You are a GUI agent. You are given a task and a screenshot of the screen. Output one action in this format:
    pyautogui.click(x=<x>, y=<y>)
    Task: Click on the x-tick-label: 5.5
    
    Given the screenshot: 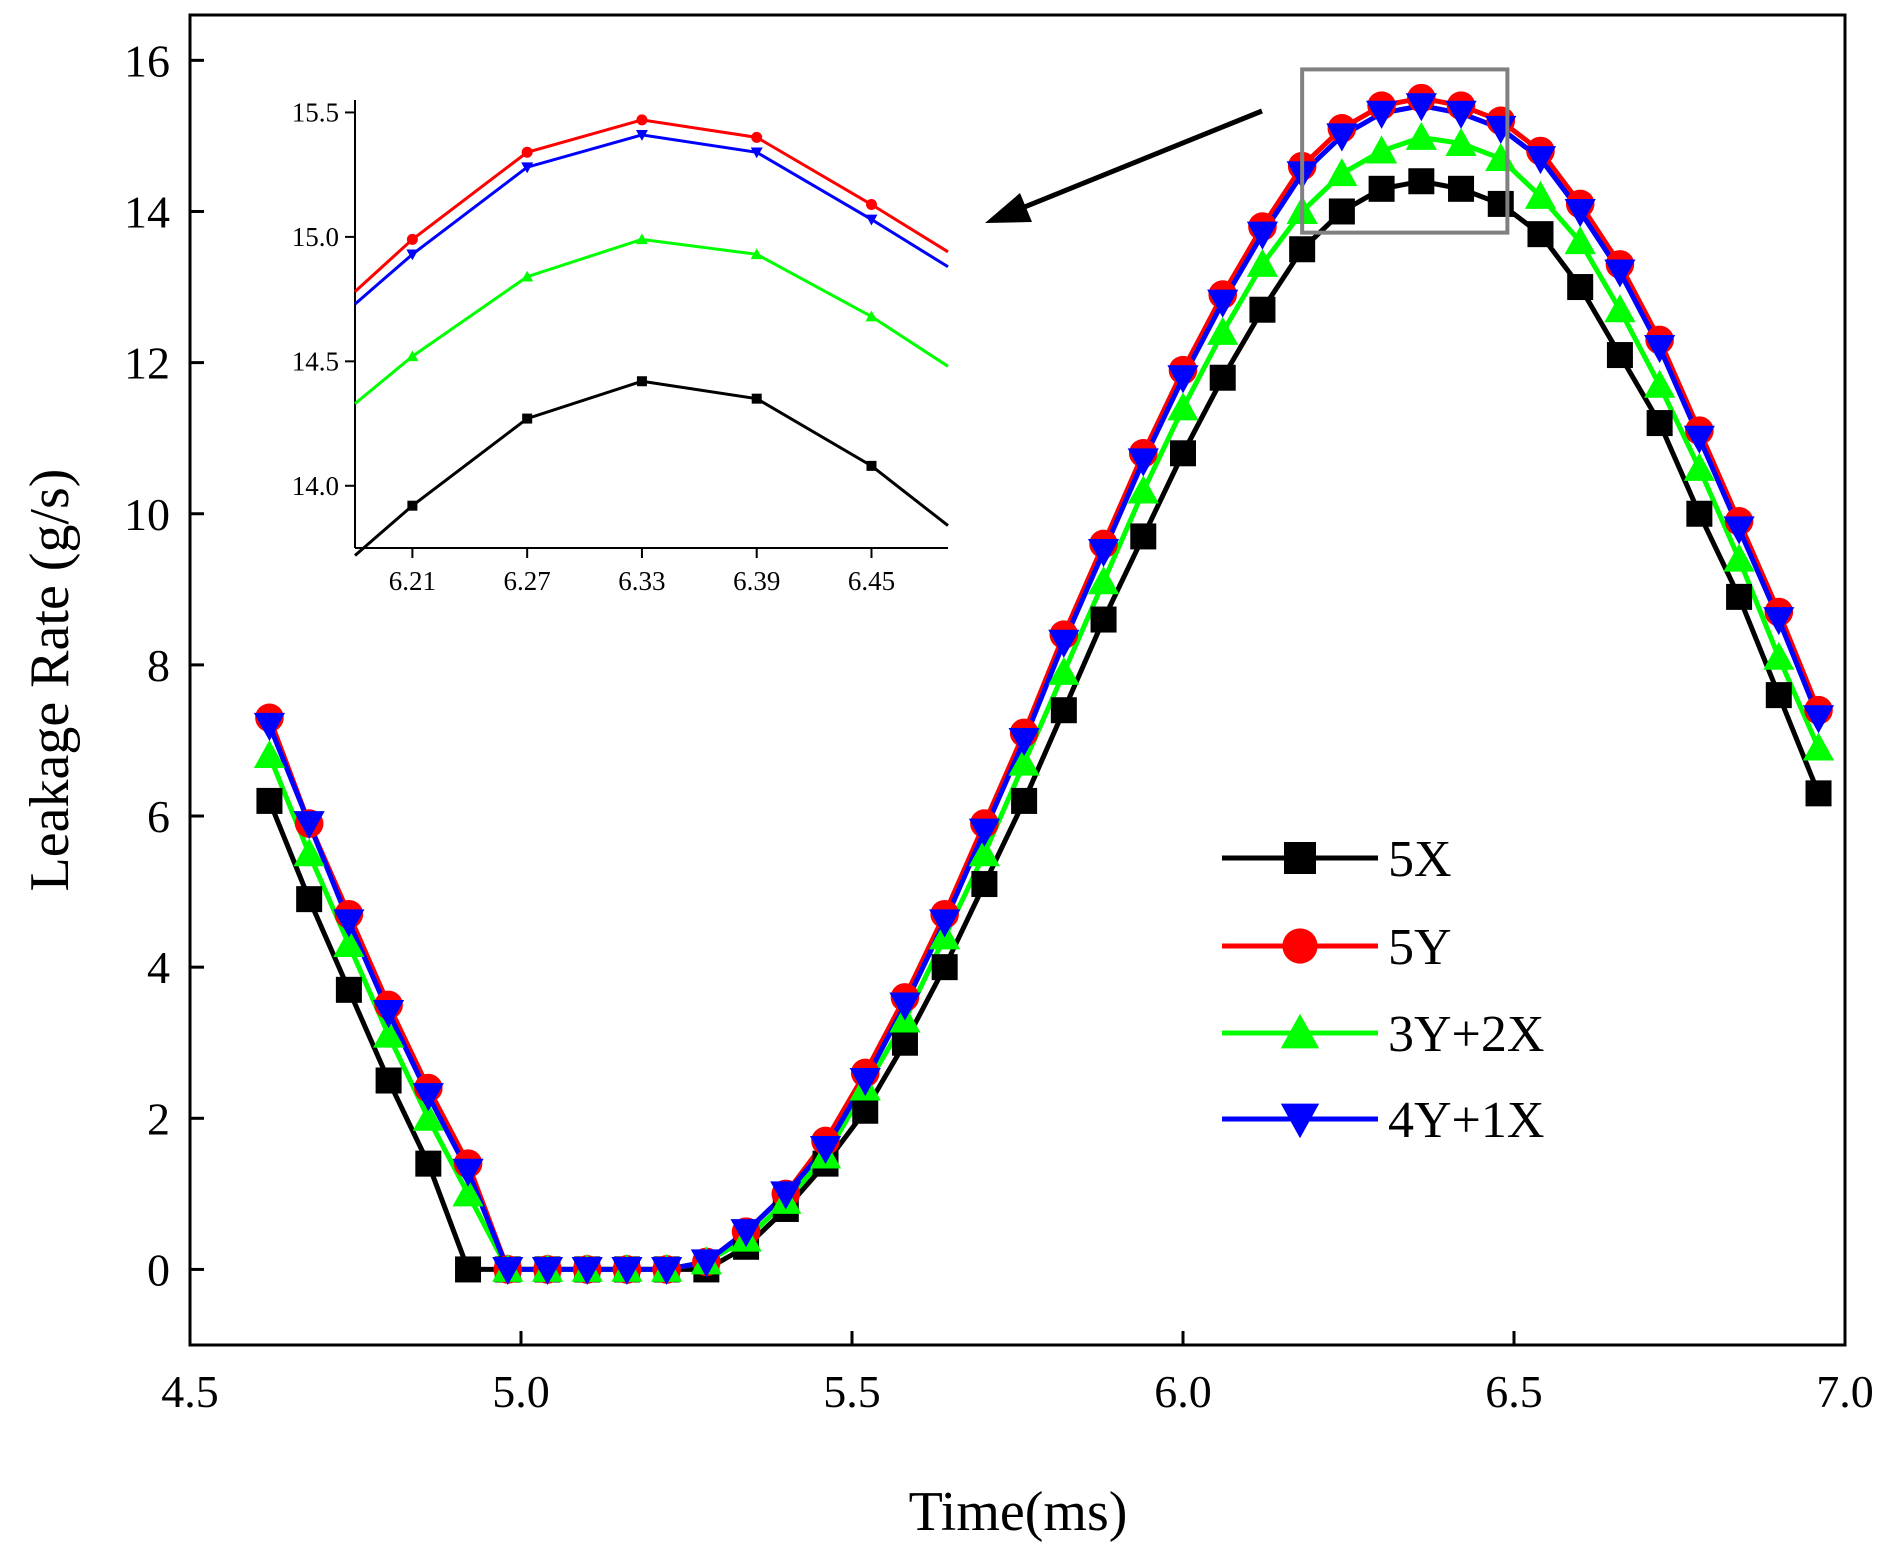 What is the action you would take?
    pyautogui.click(x=852, y=1391)
    